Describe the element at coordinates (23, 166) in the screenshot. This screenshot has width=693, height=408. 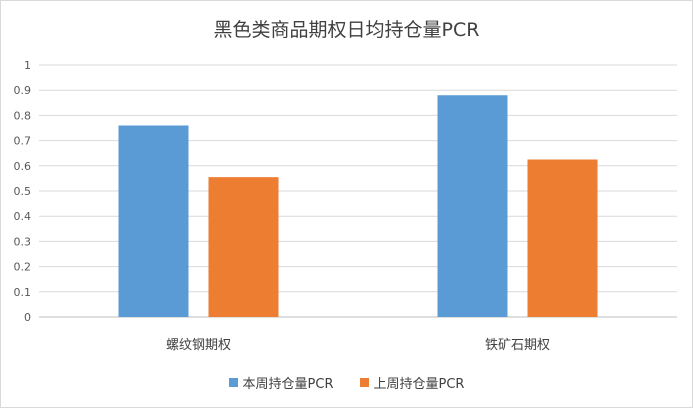
I see `y-tick-label: 0.6` at that location.